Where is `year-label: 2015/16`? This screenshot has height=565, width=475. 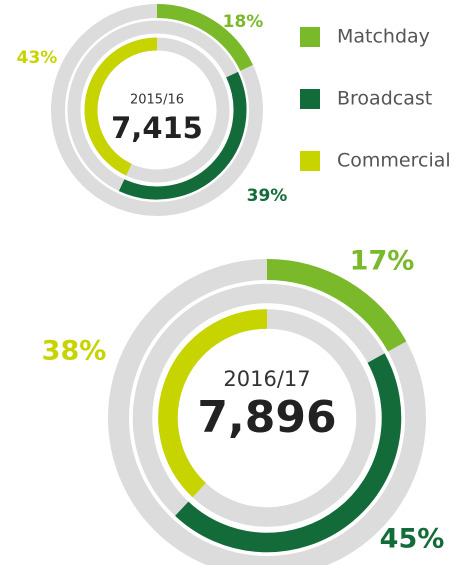 year-label: 2015/16 is located at coordinates (157, 100).